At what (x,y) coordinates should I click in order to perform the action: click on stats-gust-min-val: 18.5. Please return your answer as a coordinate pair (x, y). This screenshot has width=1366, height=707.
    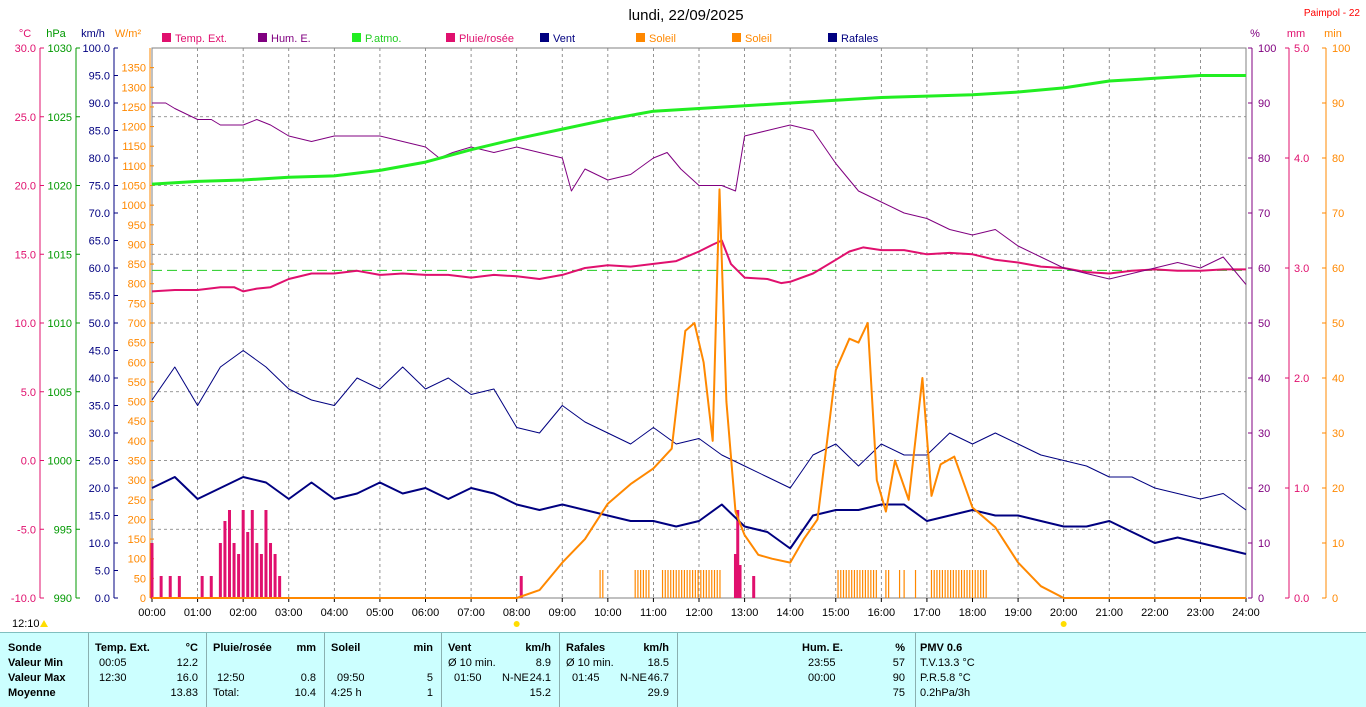
    Looking at the image, I should click on (658, 663).